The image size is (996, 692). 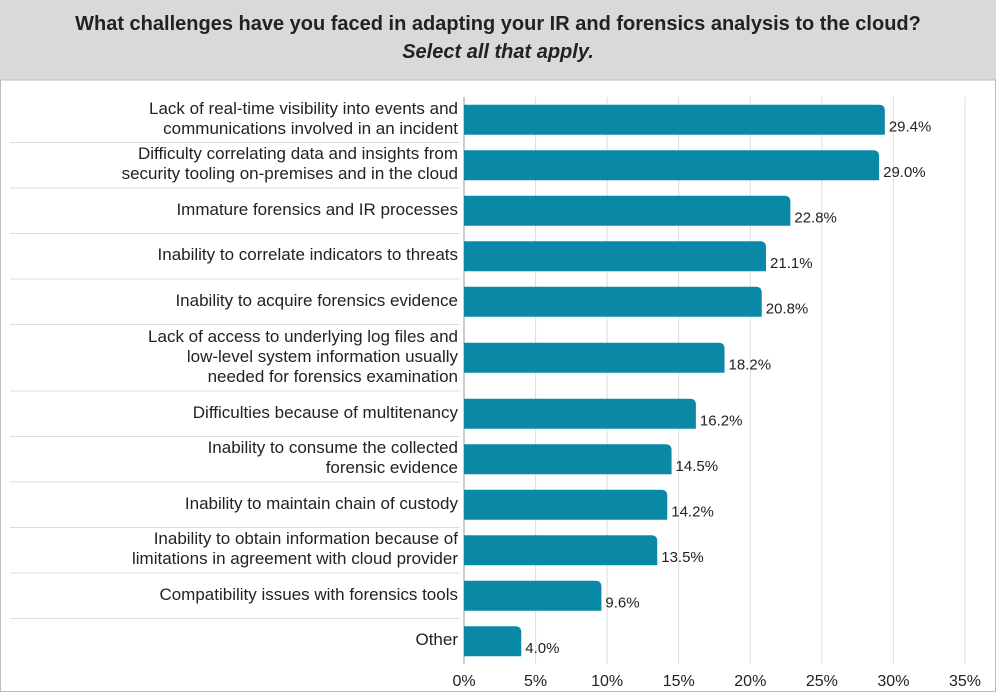 What do you see at coordinates (822, 681) in the screenshot?
I see `x-tick-label: 25%` at bounding box center [822, 681].